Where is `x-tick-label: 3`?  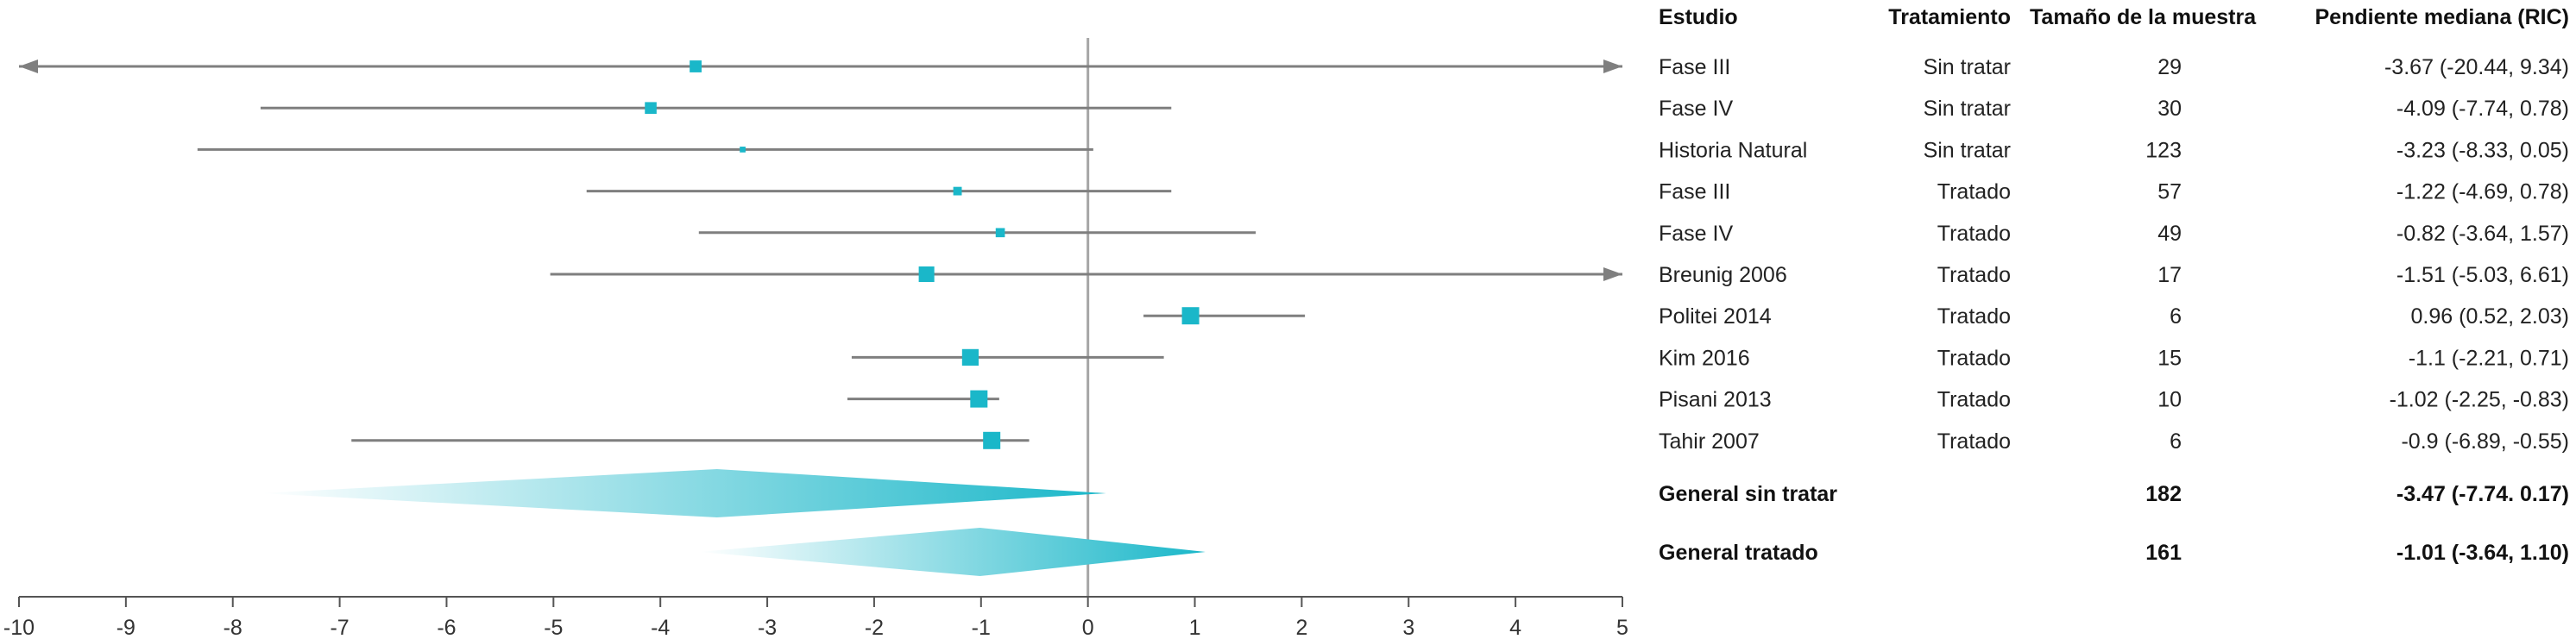 x-tick-label: 3 is located at coordinates (1408, 628).